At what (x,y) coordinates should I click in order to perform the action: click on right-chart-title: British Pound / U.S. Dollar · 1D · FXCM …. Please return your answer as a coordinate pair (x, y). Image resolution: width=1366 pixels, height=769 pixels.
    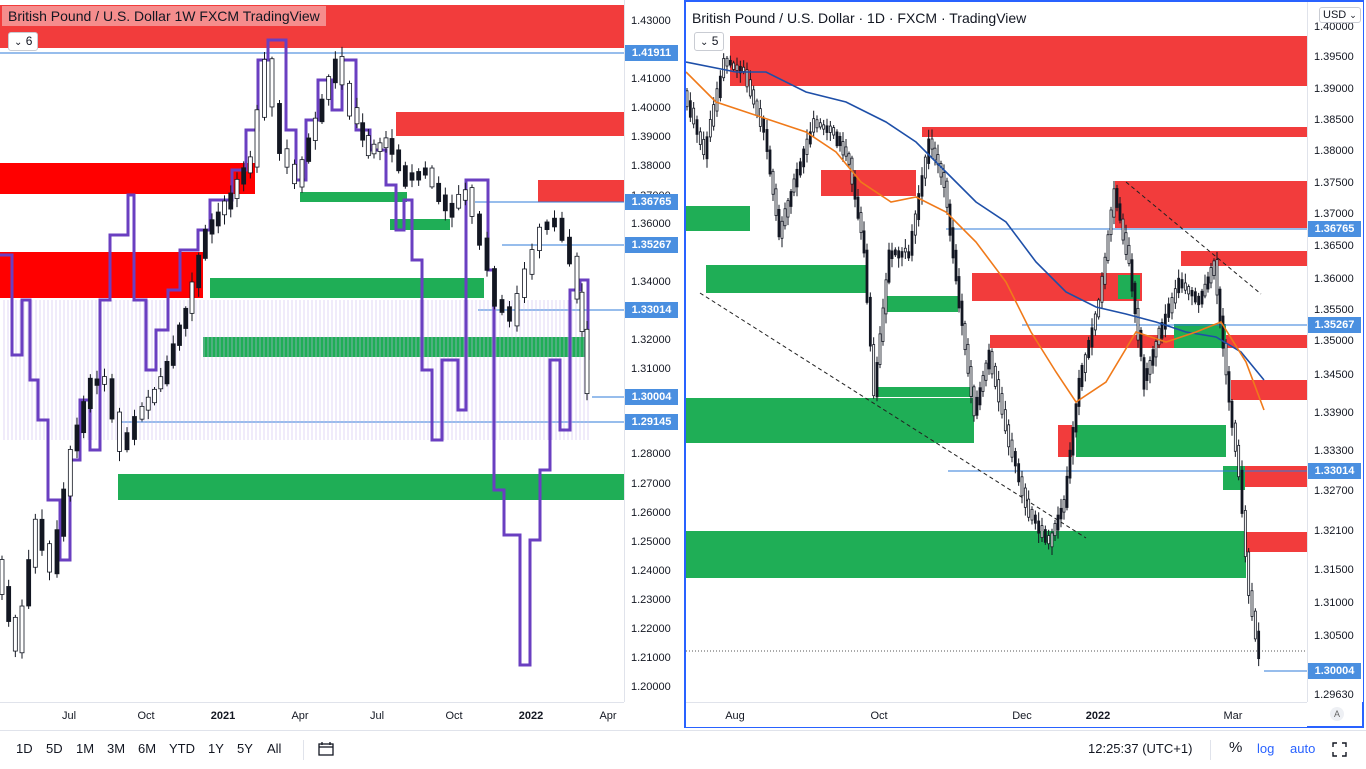
    Looking at the image, I should click on (859, 18).